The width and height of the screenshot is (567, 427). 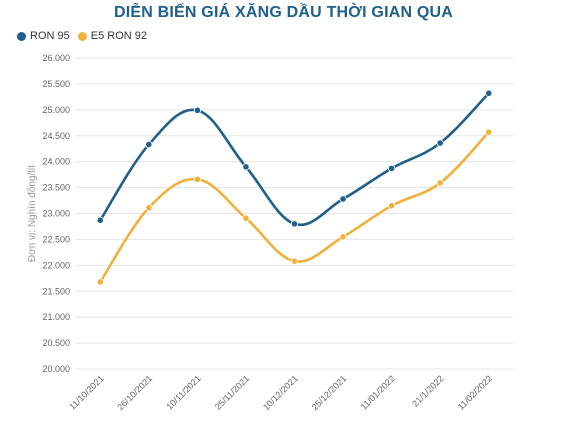 I want to click on chart-title: DIỄN BIẾN GIÁ XĂNG DẦU THỜI GIAN QUA, so click(x=283, y=12).